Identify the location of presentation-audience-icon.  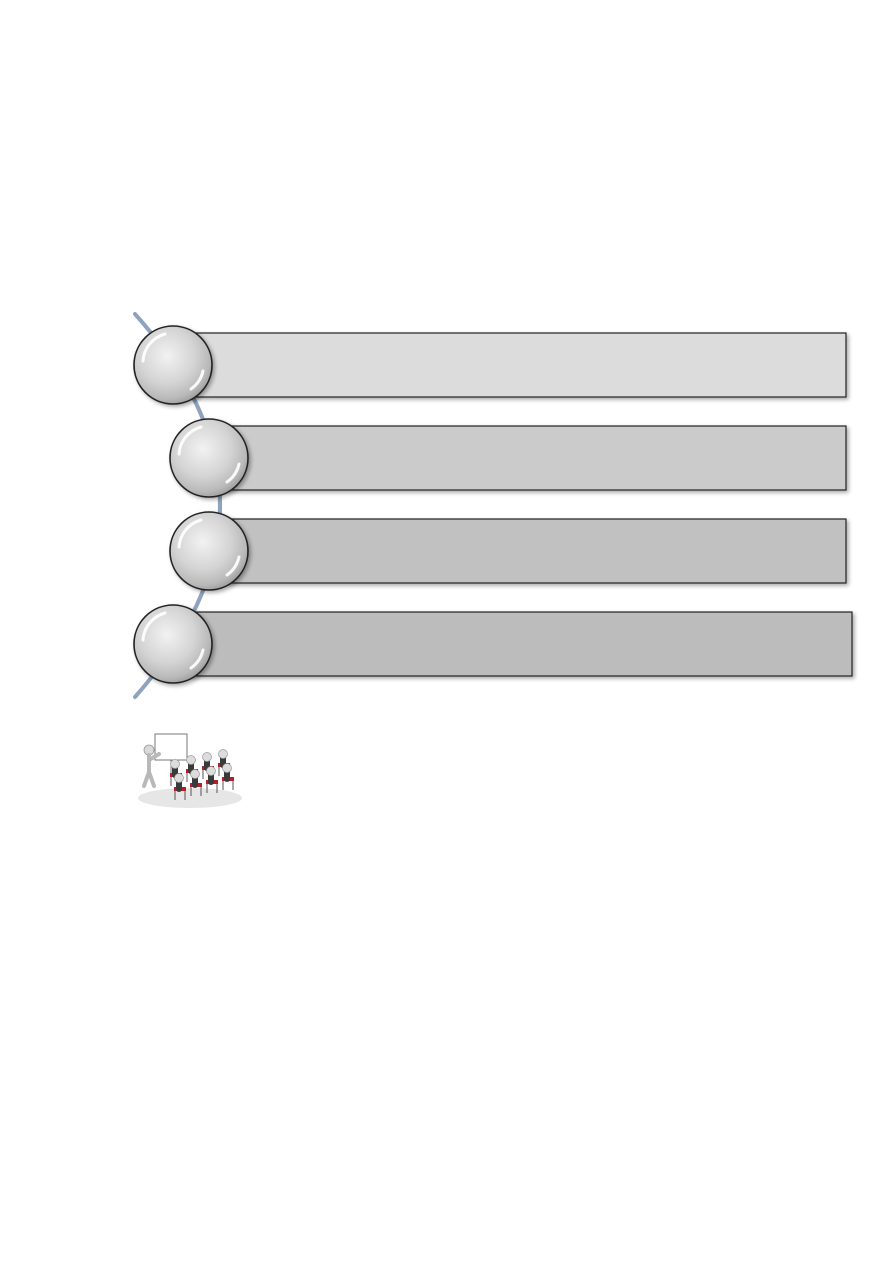
(190, 770).